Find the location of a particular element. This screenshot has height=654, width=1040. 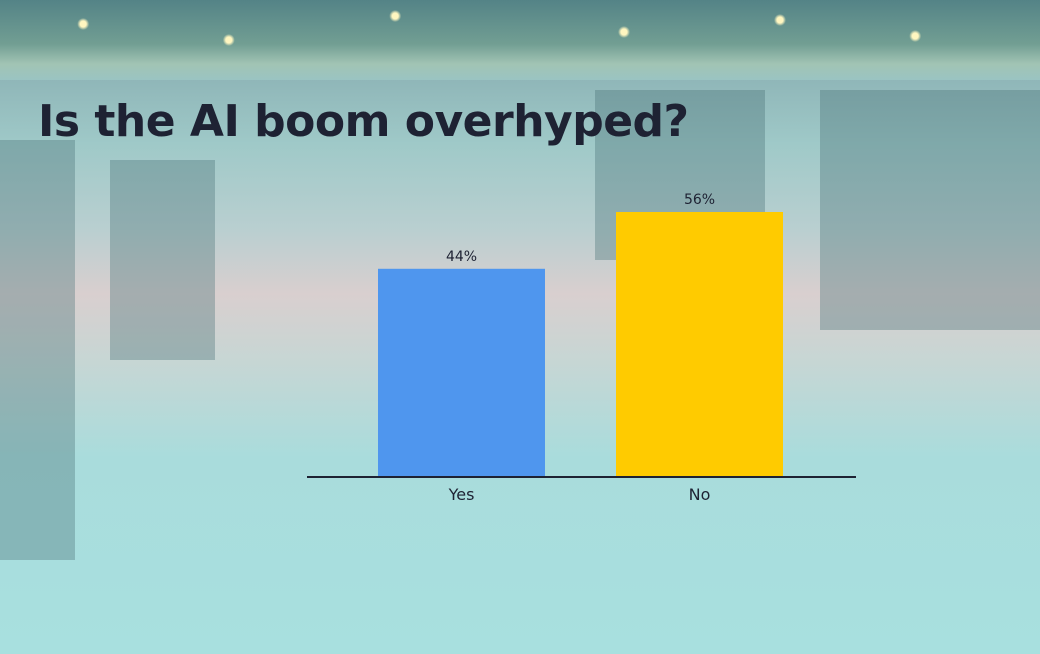

bar-no is located at coordinates (699, 344).